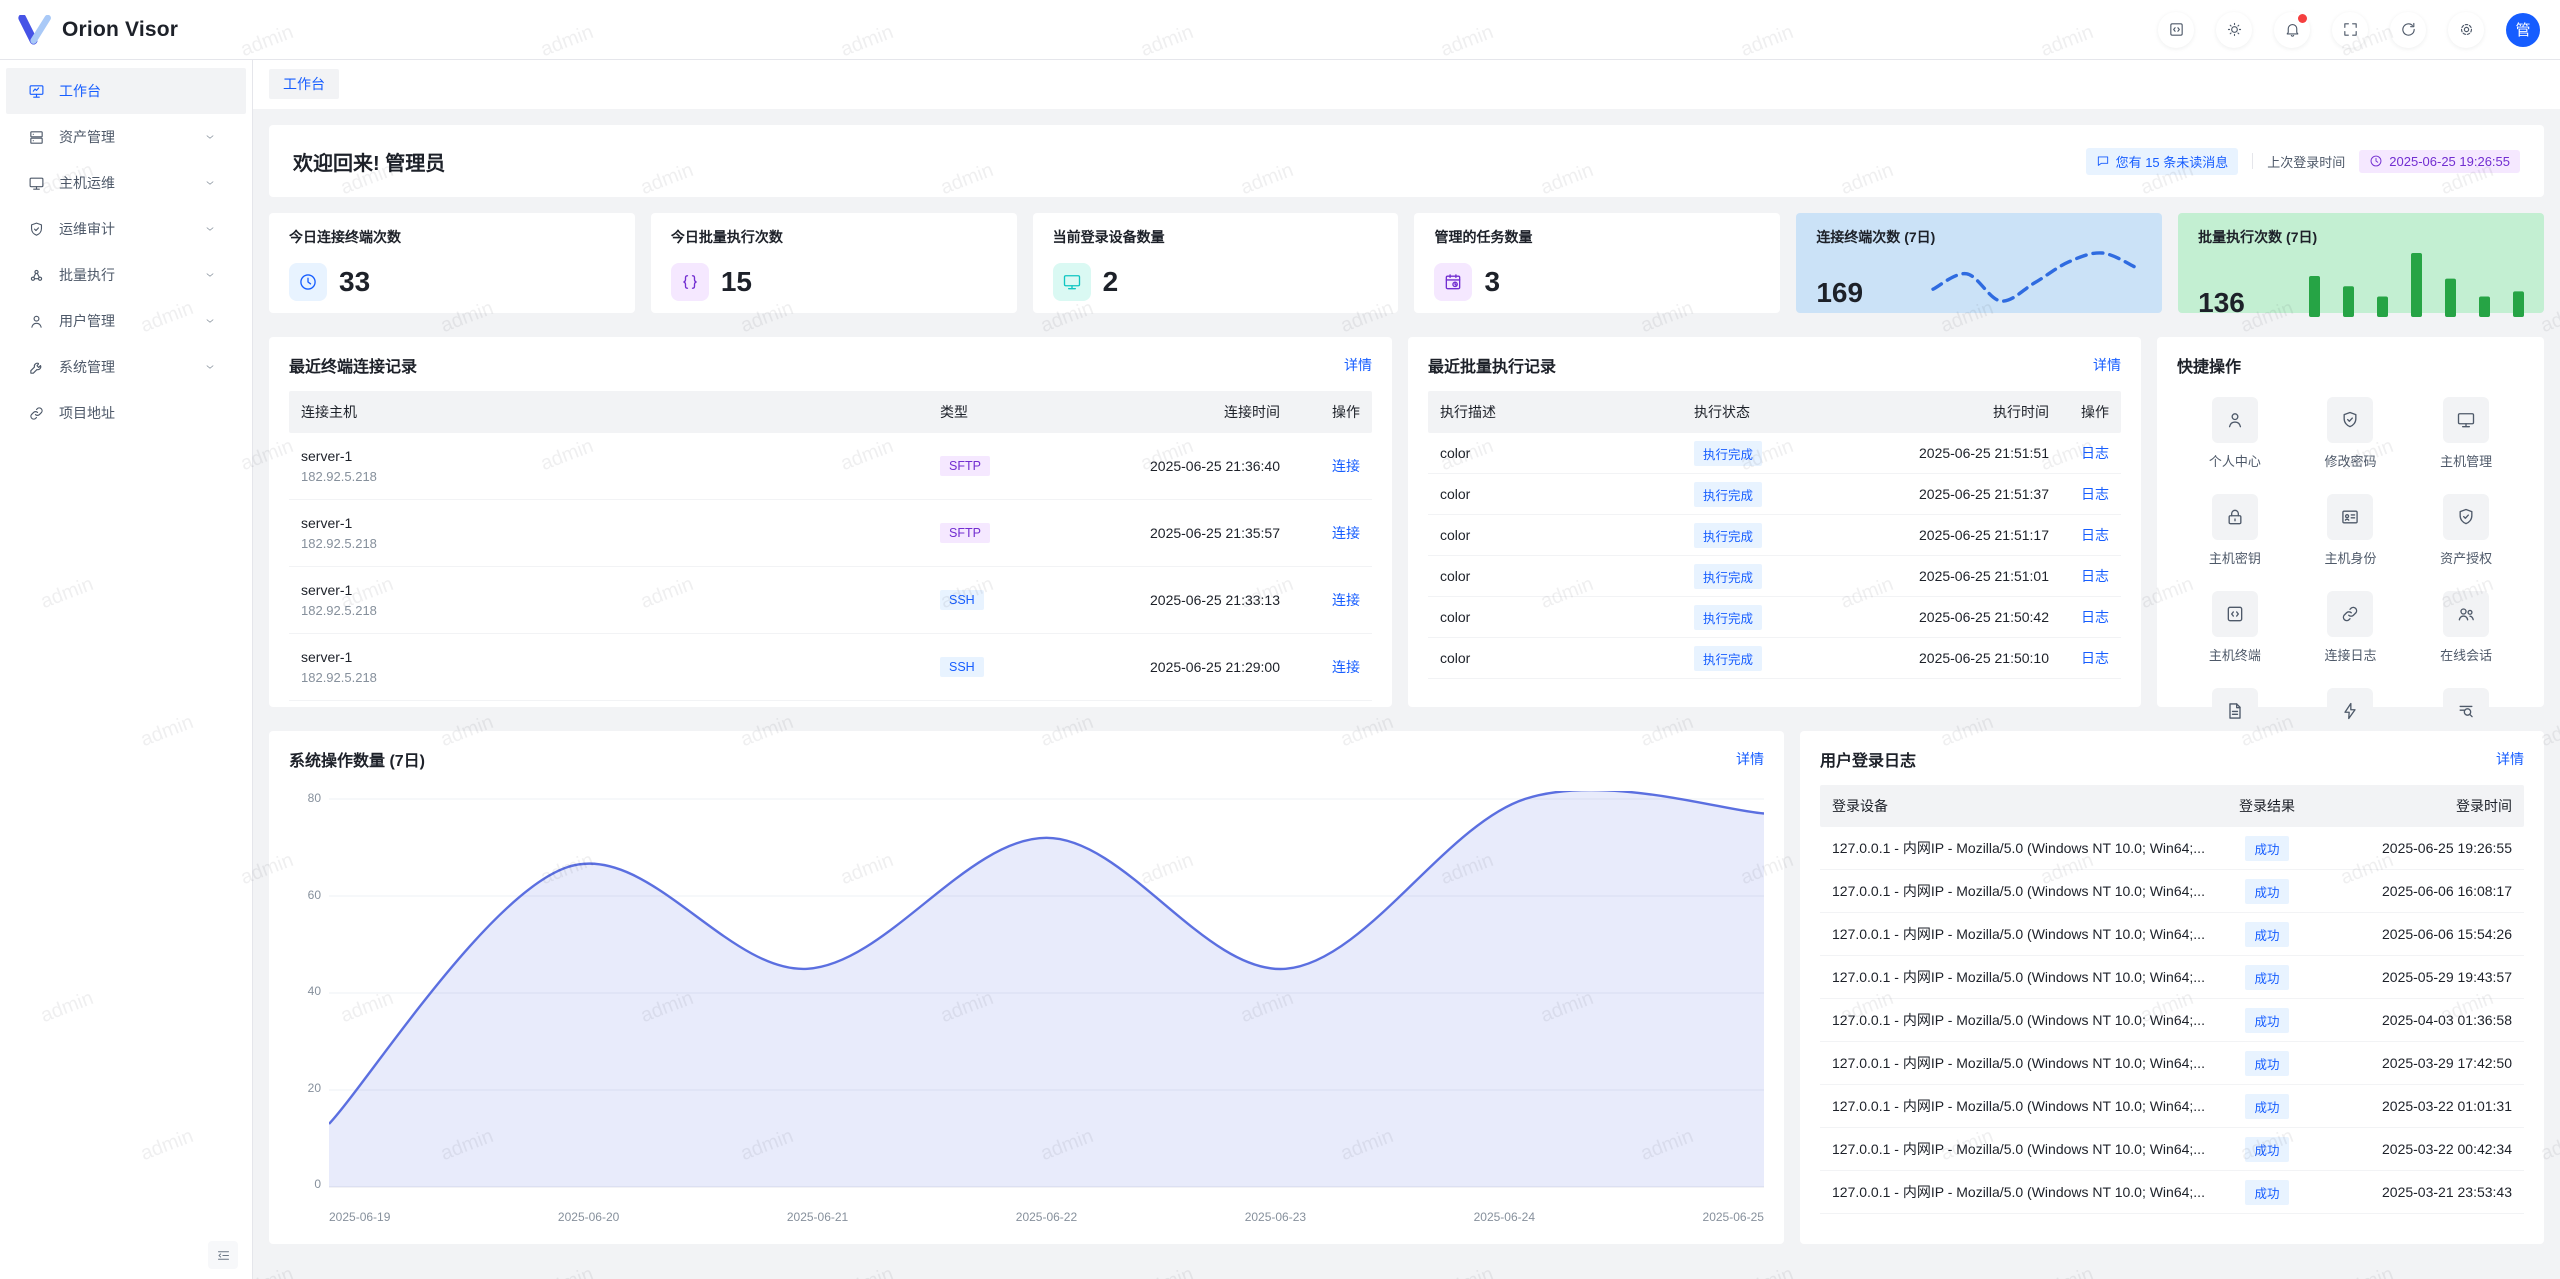 This screenshot has height=1279, width=2560. I want to click on quick-action-label: 主机管理, so click(2466, 461).